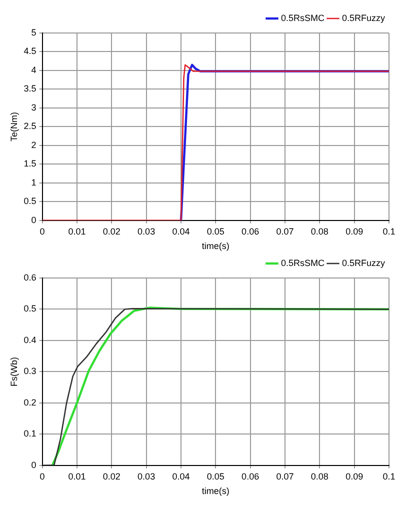 This screenshot has height=513, width=407. Describe the element at coordinates (13, 127) in the screenshot. I see `y-axis-title: Te(Nm)` at that location.